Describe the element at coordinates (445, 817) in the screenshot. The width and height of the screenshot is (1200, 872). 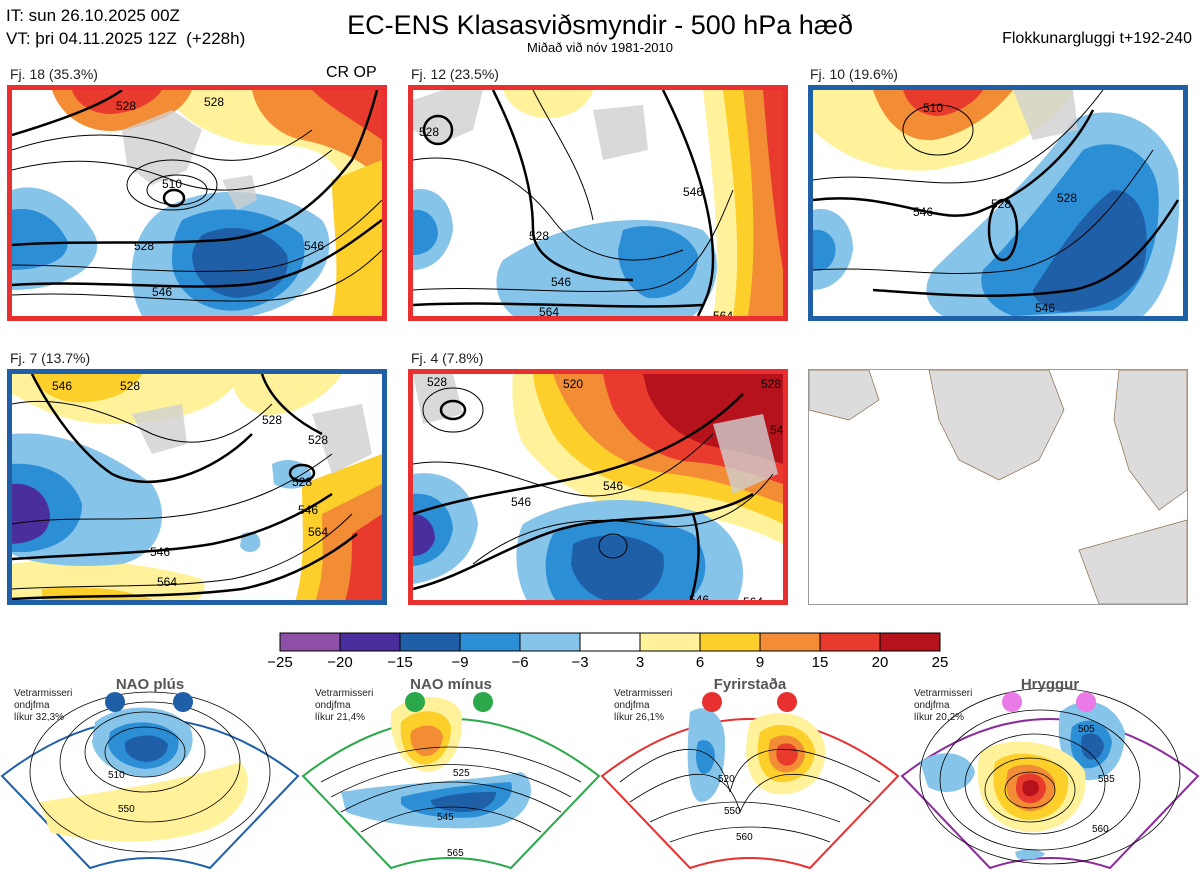
I see `contour-label: 545` at that location.